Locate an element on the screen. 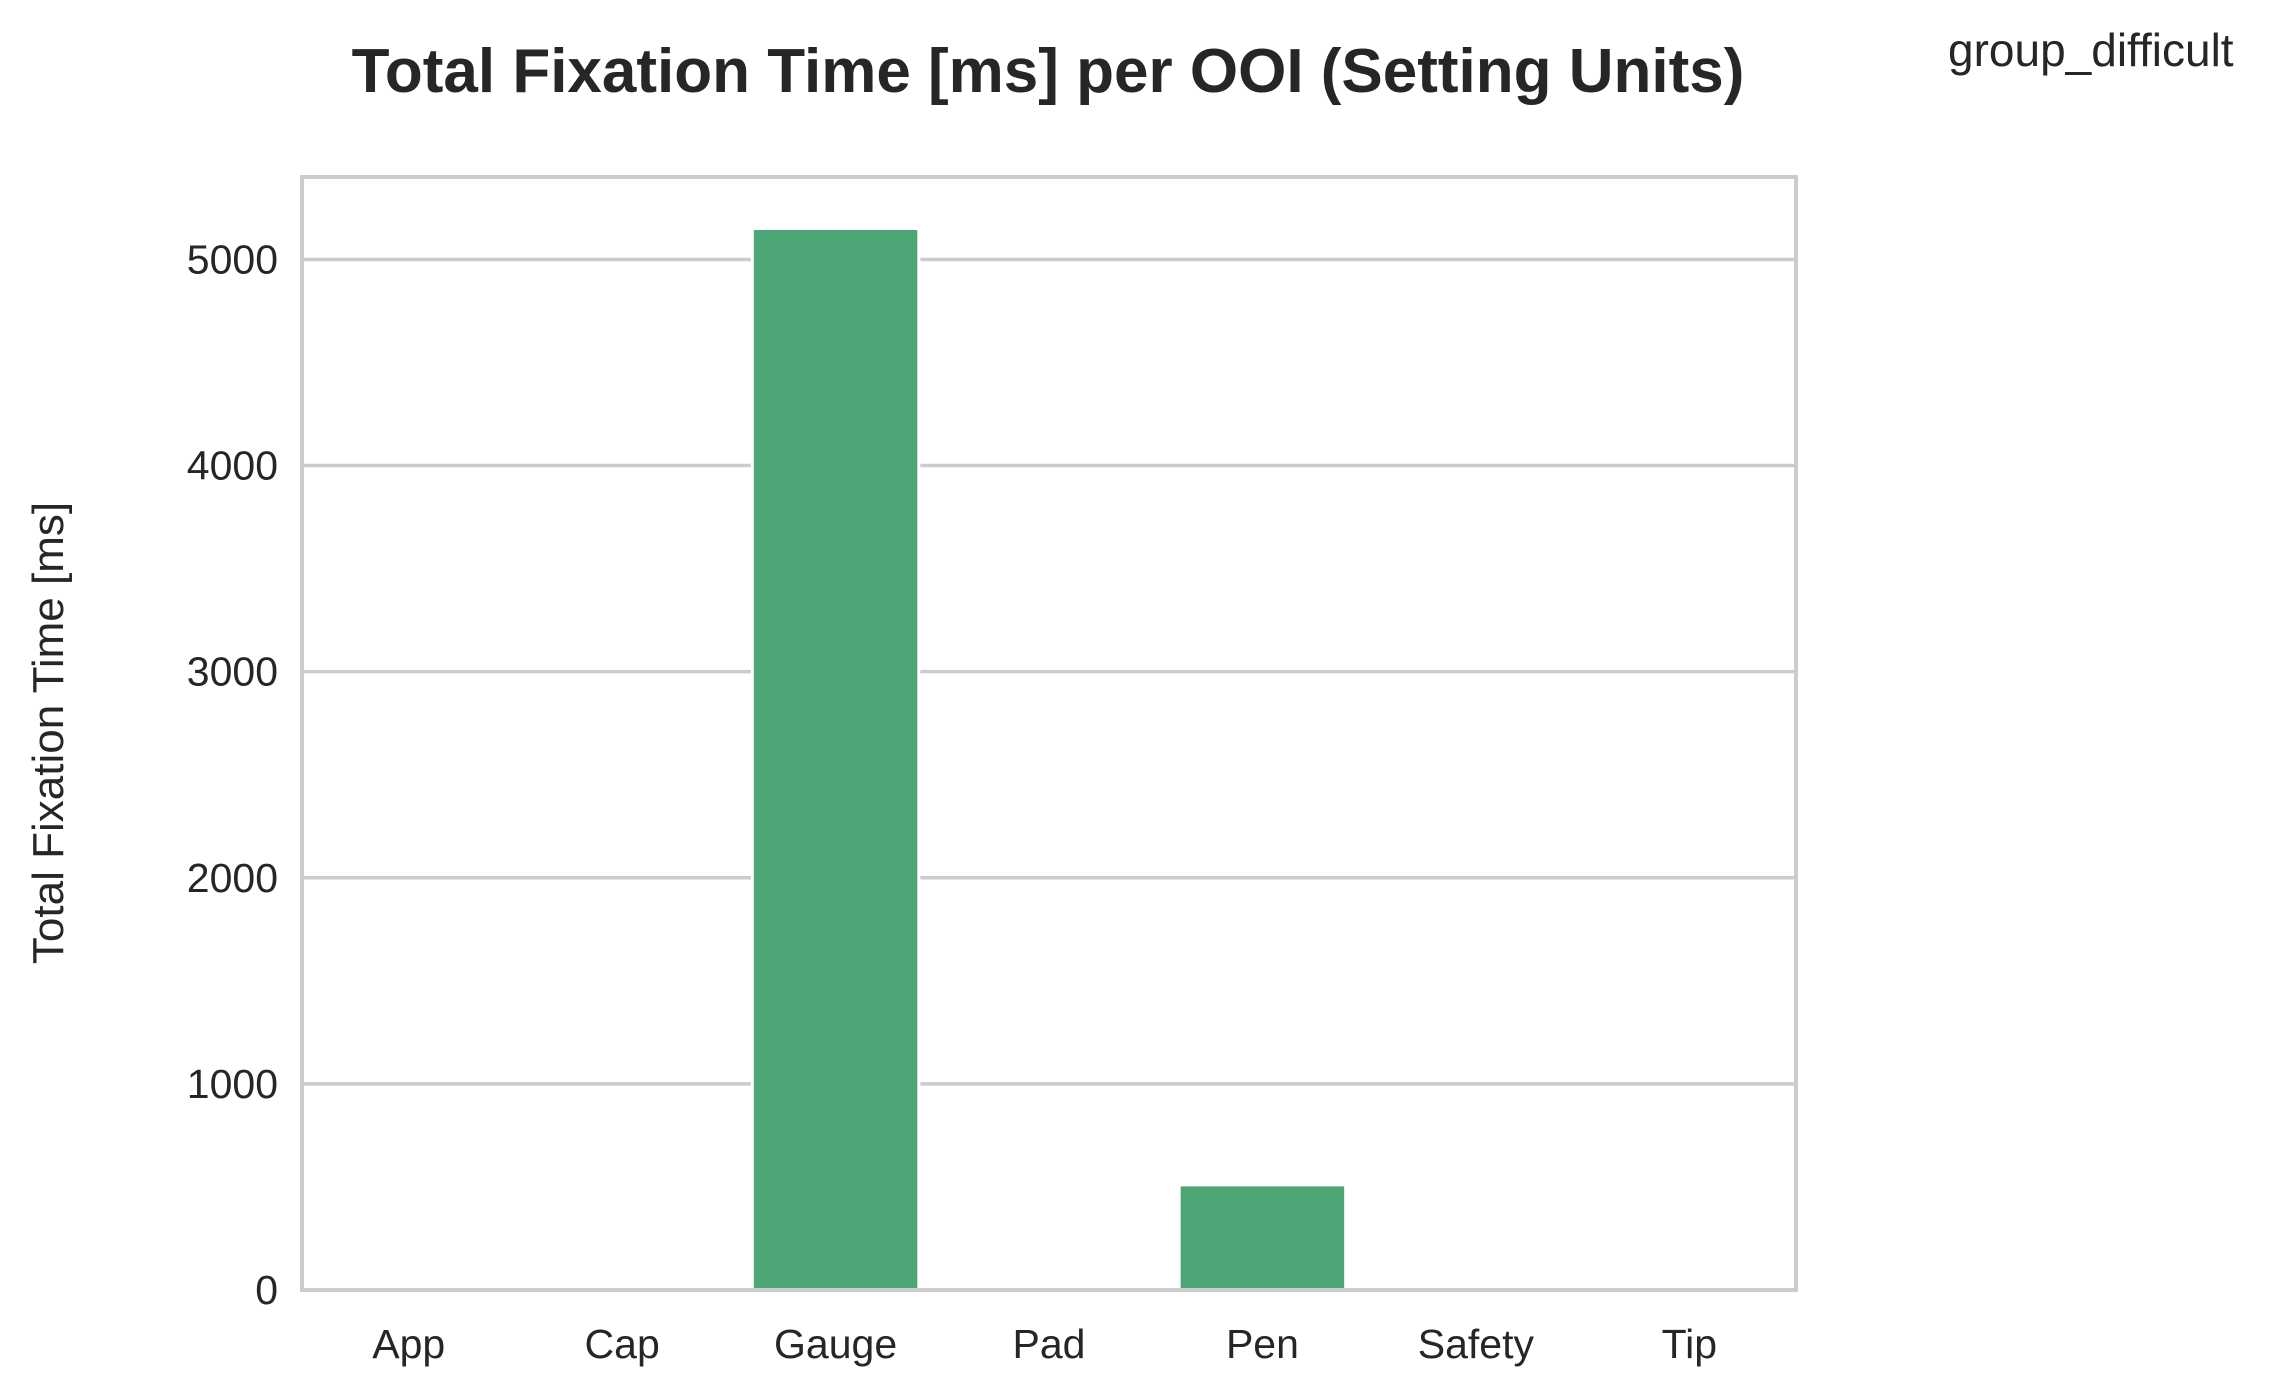  y-tick-label: 3000 is located at coordinates (232, 672).